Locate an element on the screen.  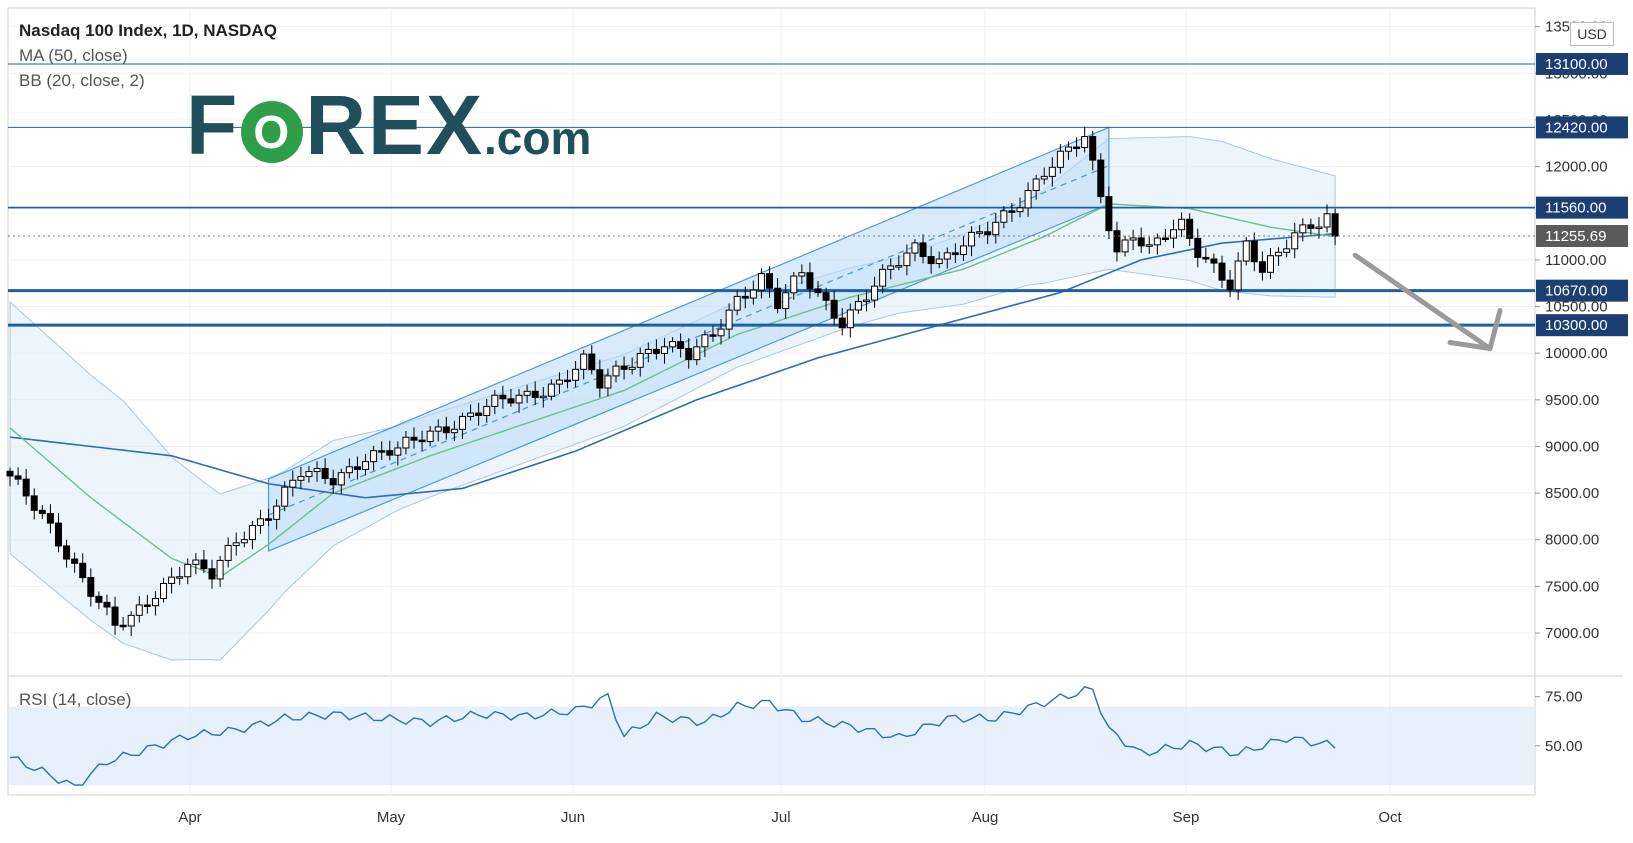
level-label: 10670.00 is located at coordinates (1576, 291).